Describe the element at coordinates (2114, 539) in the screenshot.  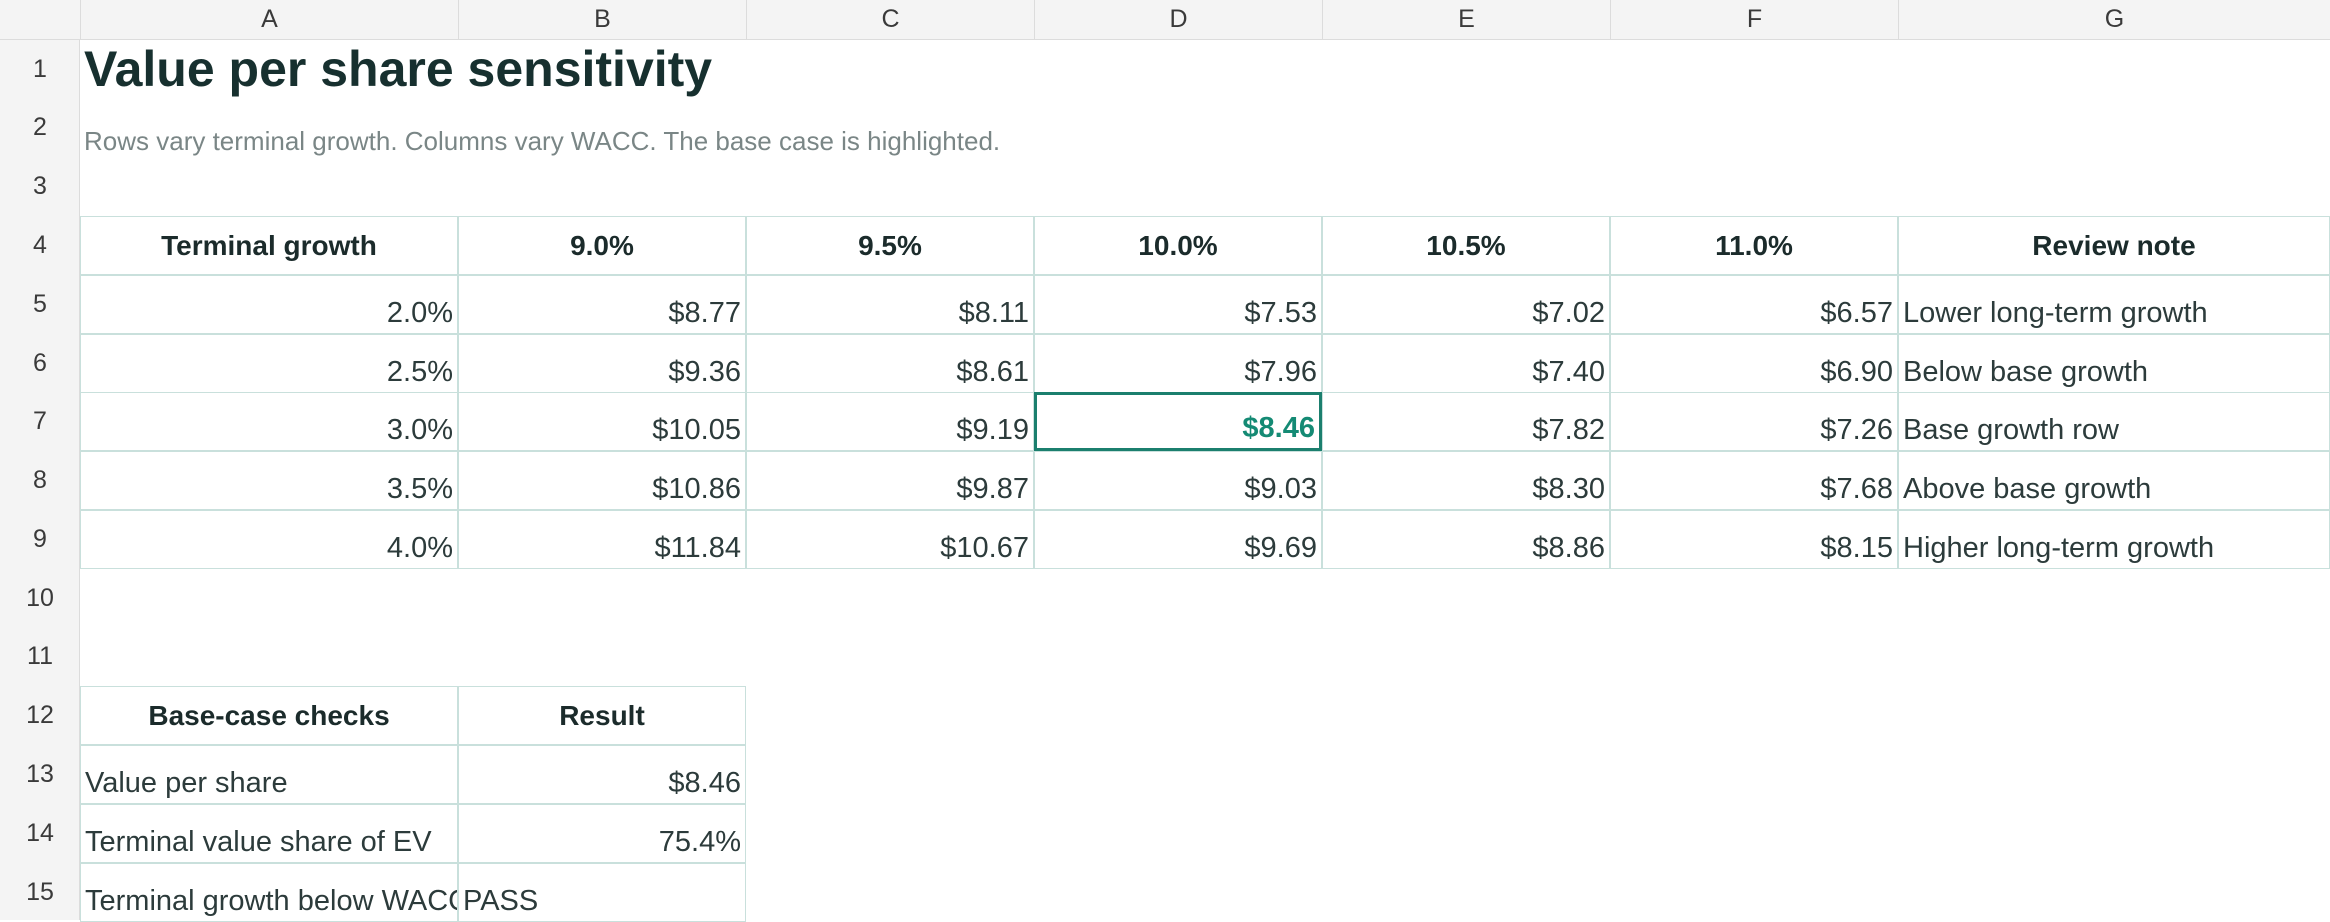
I see `review-note-cell: Higher long-term growth` at that location.